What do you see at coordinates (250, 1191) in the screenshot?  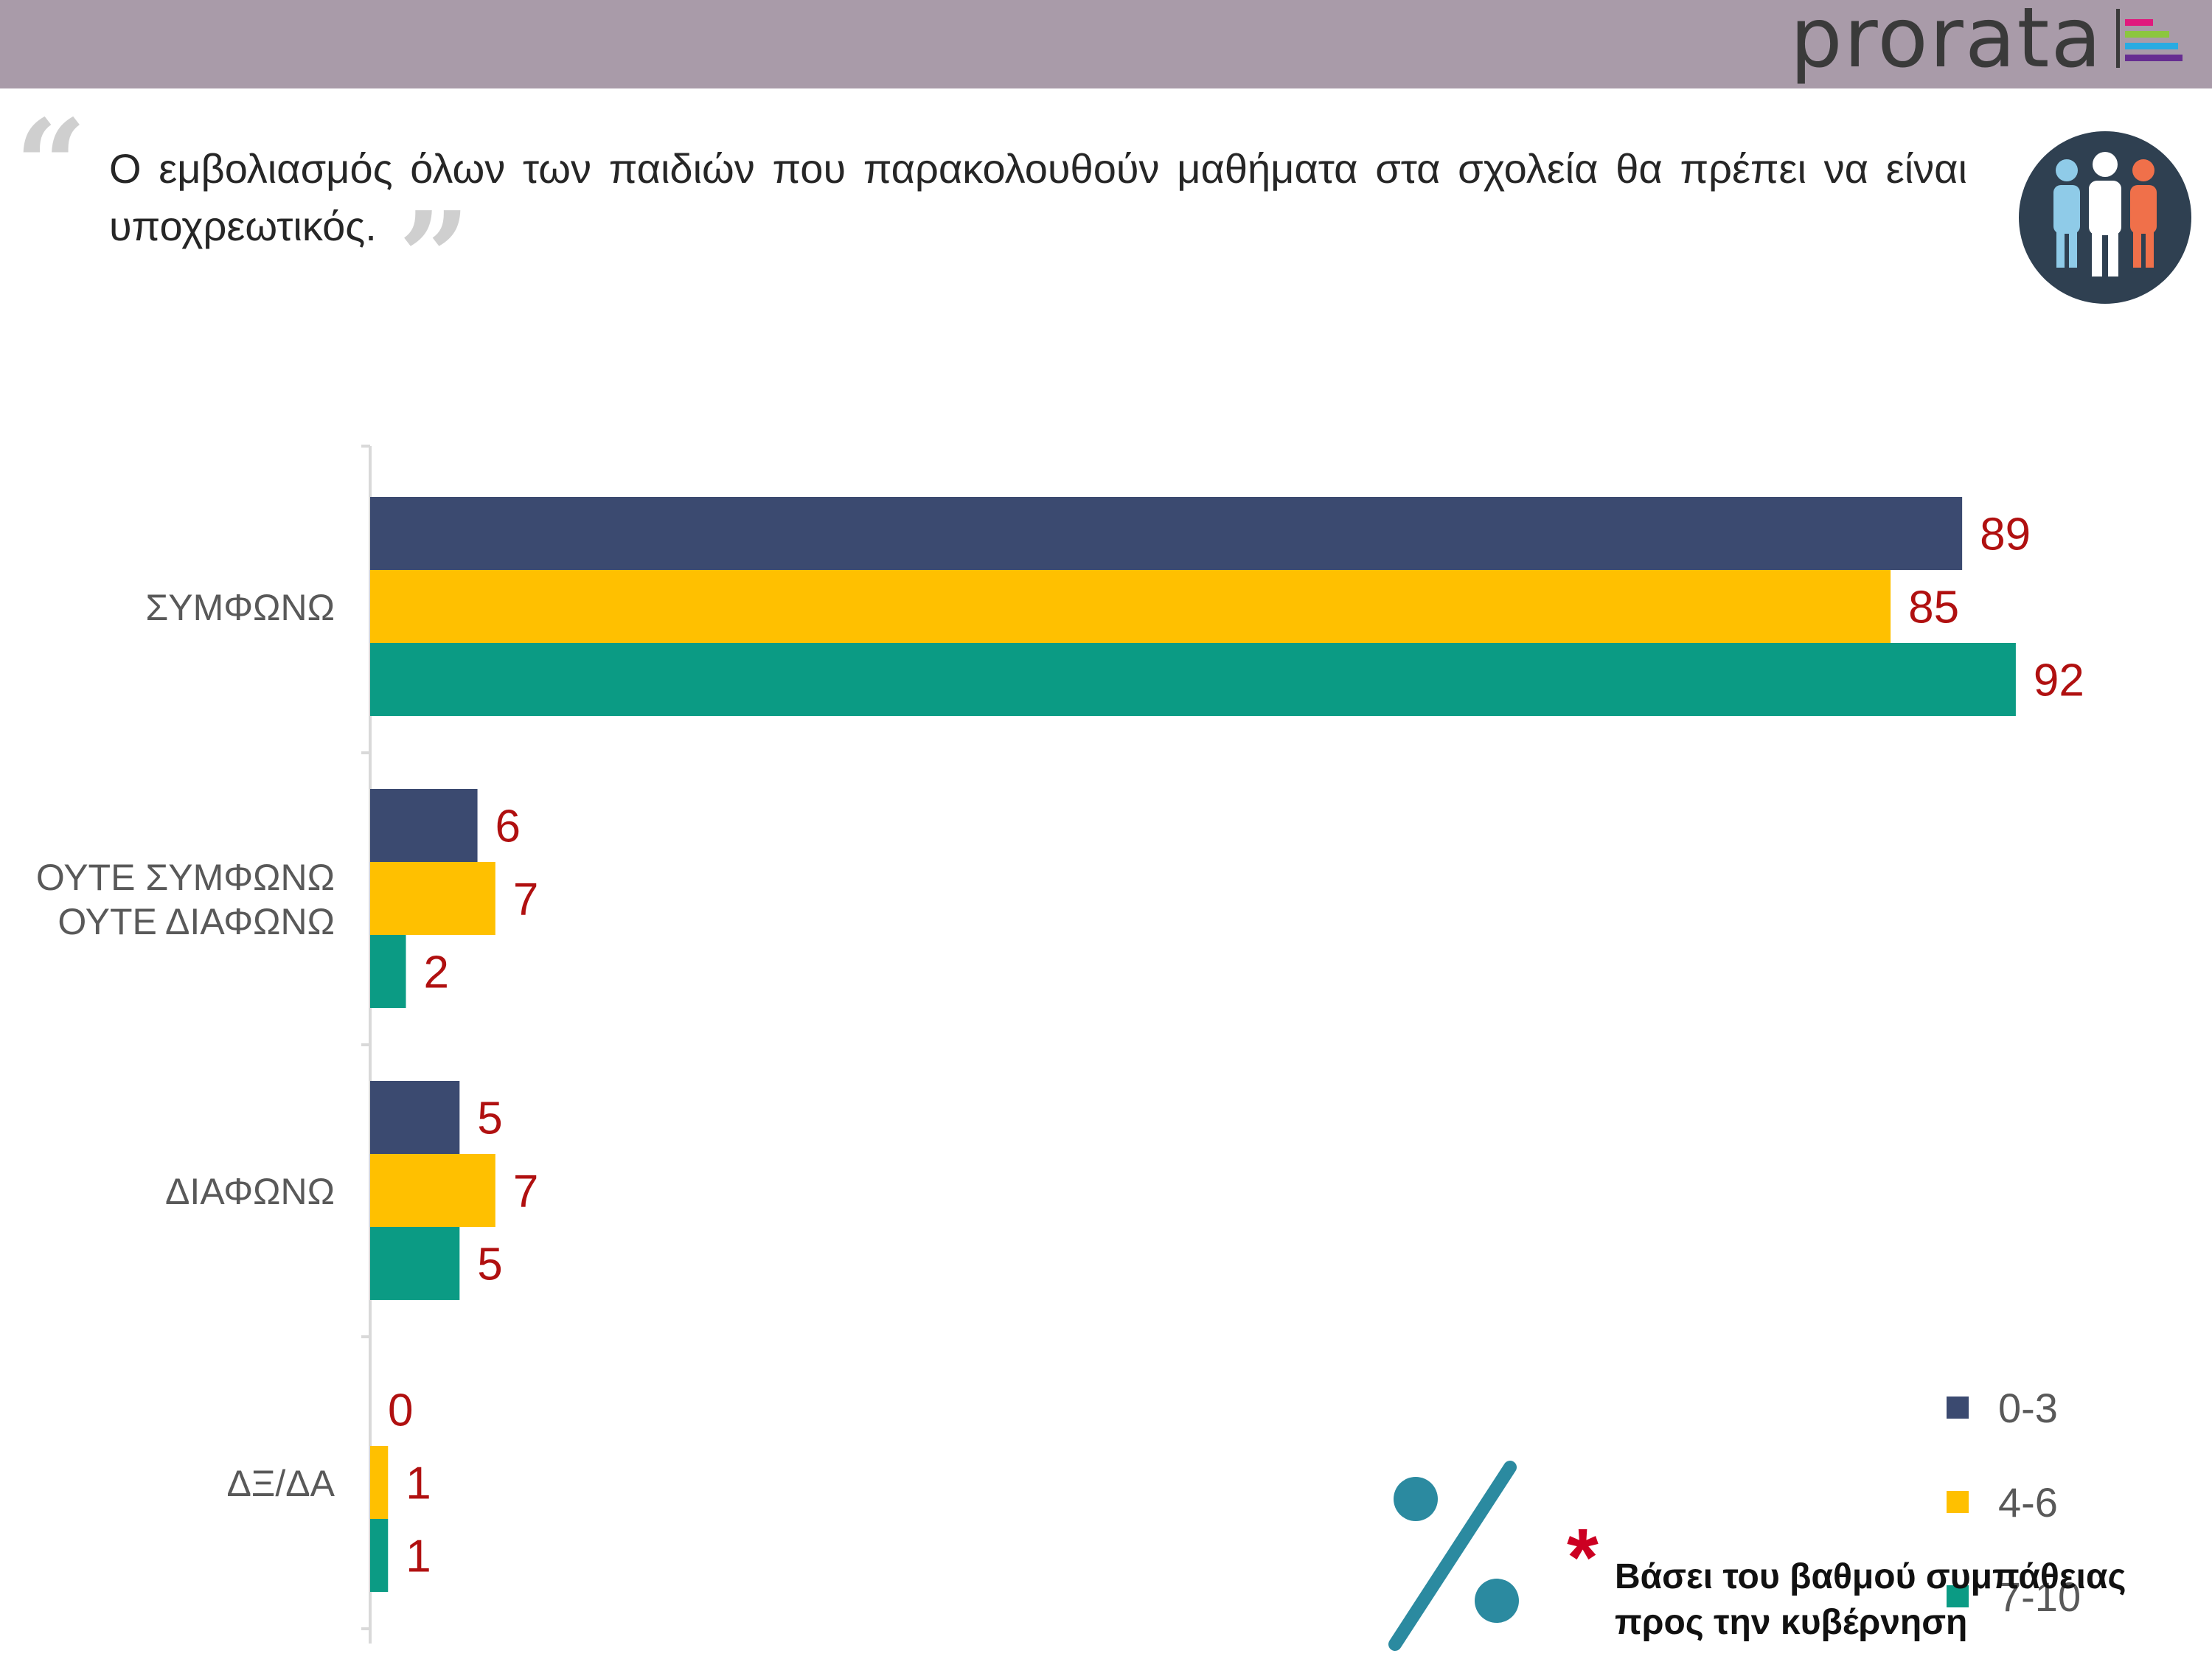 I see `category-label: ΔΙΑΦΩΝΩ` at bounding box center [250, 1191].